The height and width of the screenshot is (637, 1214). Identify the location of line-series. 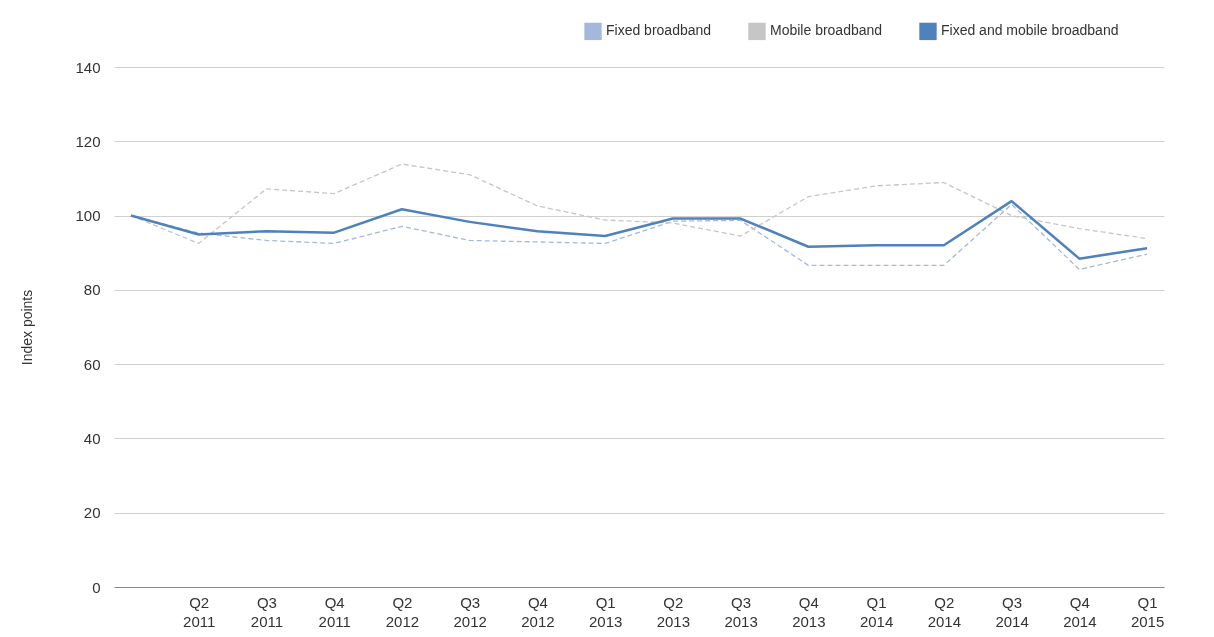
(639, 229).